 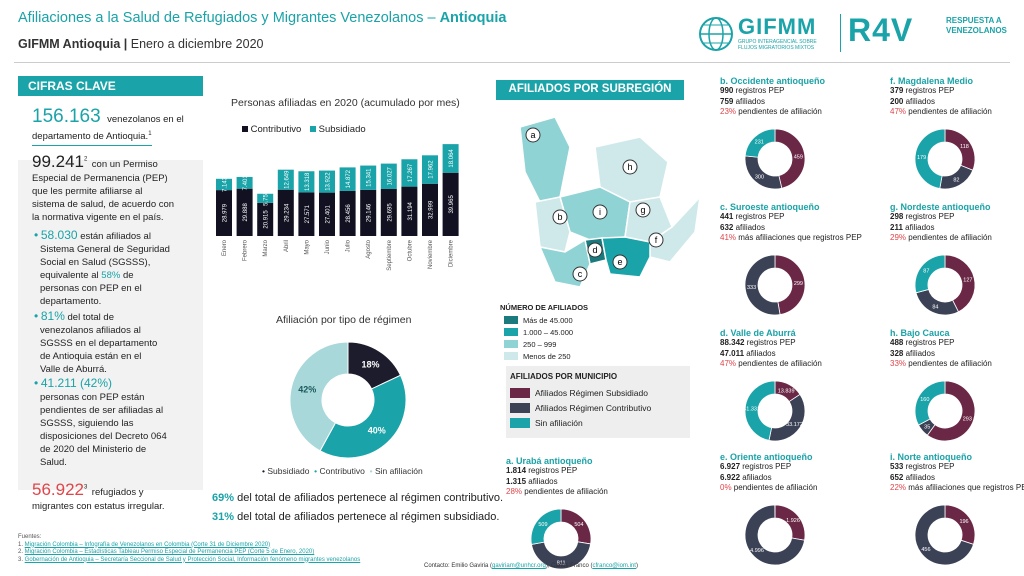 What do you see at coordinates (766, 457) in the screenshot?
I see `region-title: e. Oriente antioqueño` at bounding box center [766, 457].